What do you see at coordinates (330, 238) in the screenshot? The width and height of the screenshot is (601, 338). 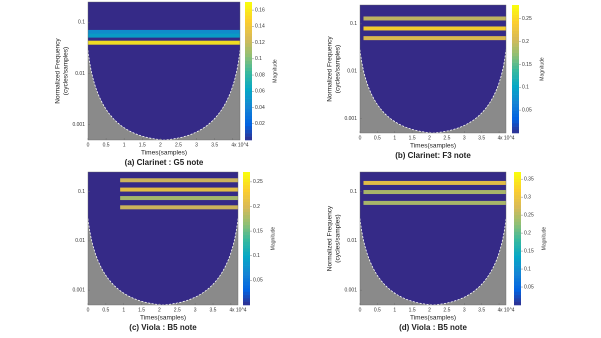 I see `y-axis-label: Normalized Frequency` at bounding box center [330, 238].